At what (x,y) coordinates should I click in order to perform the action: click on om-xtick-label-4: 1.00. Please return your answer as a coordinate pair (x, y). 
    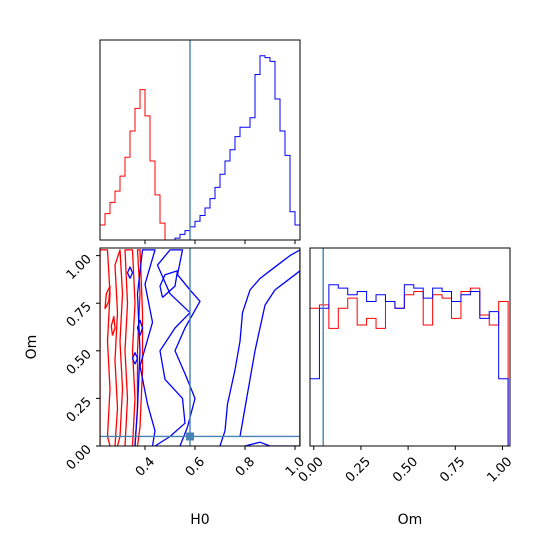
    Looking at the image, I should click on (499, 469).